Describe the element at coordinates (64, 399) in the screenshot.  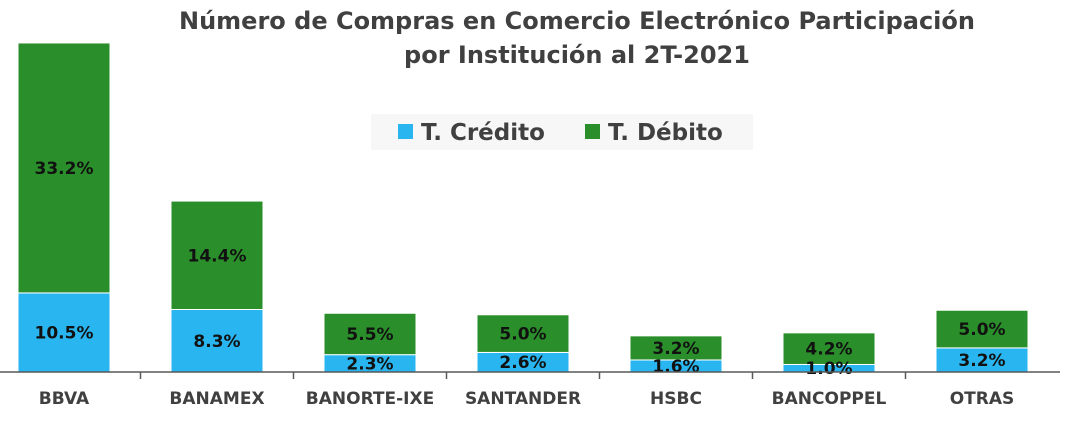
I see `x-tick-label-bbva: BBVA` at that location.